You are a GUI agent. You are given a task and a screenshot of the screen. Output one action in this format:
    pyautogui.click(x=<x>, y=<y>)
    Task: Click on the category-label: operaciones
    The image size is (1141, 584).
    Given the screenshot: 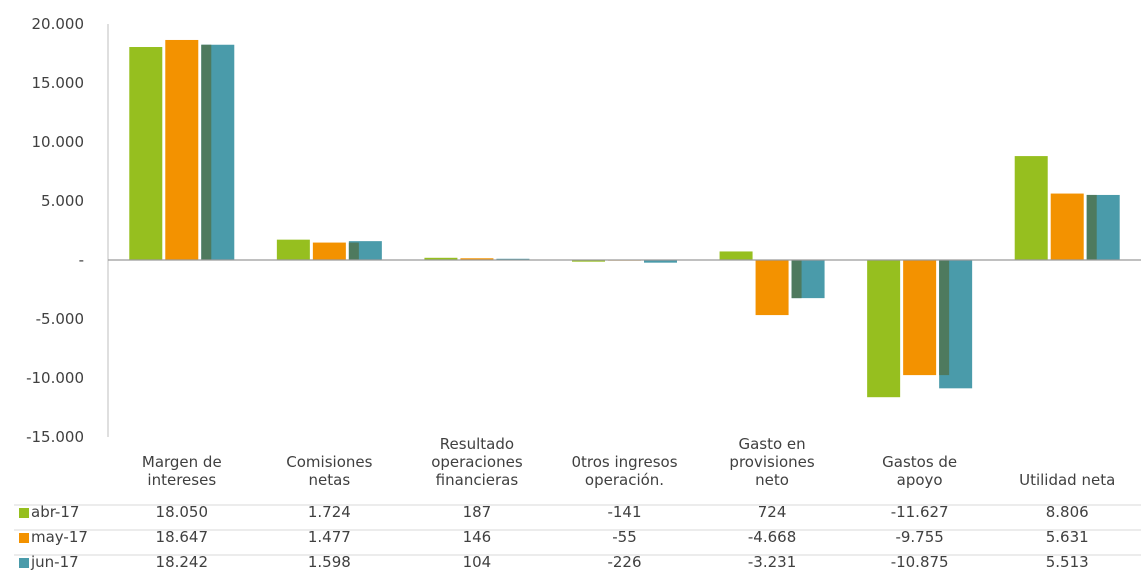 What is the action you would take?
    pyautogui.click(x=477, y=462)
    